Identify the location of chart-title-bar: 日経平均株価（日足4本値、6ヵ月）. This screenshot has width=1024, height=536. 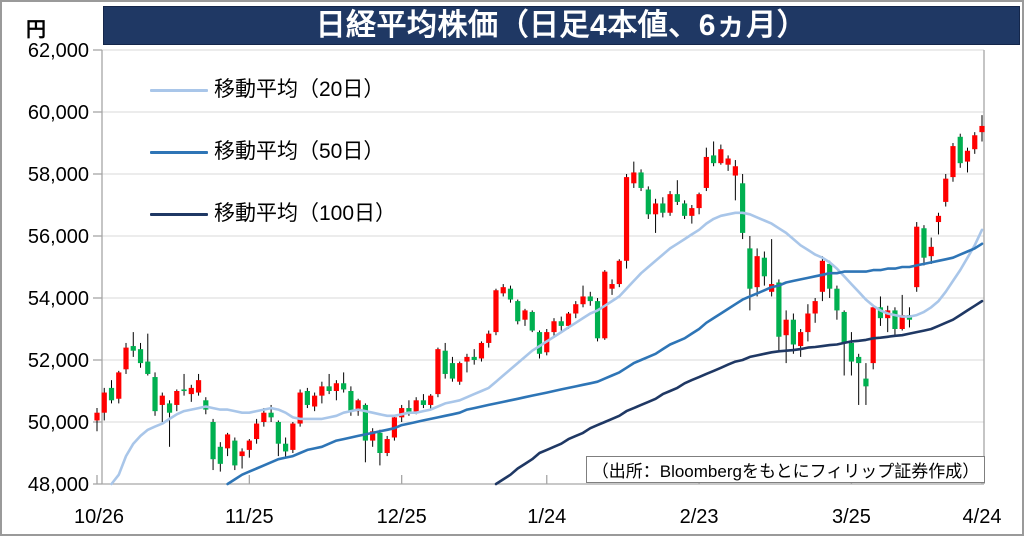
(561, 25).